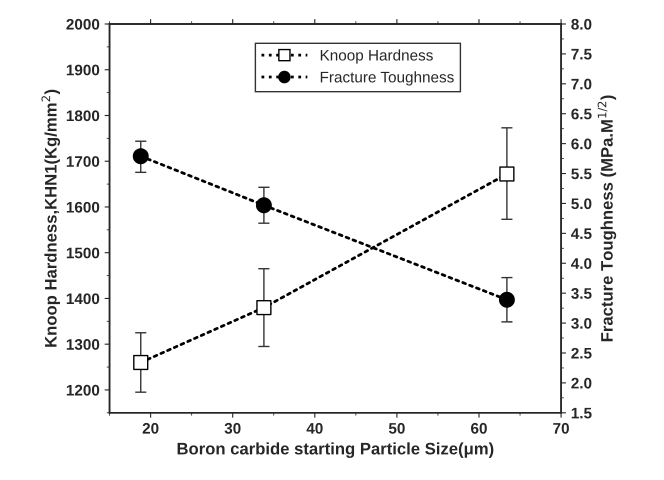 Image resolution: width=664 pixels, height=480 pixels. I want to click on y2-tick-label: 7.5, so click(581, 54).